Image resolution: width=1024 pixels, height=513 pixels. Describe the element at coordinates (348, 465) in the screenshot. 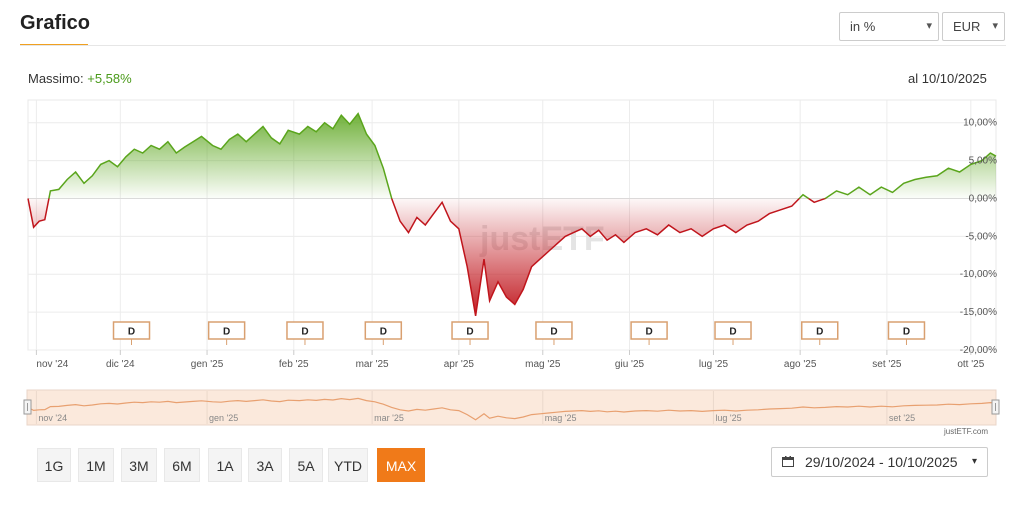

I see `range-button-ytd: YTD` at that location.